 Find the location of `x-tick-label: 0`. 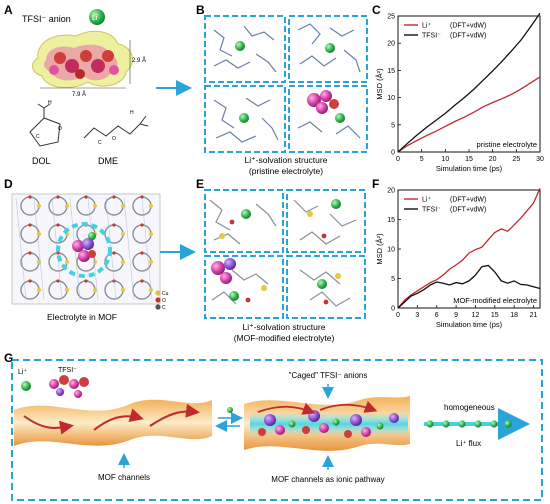

x-tick-label: 0 is located at coordinates (398, 315).